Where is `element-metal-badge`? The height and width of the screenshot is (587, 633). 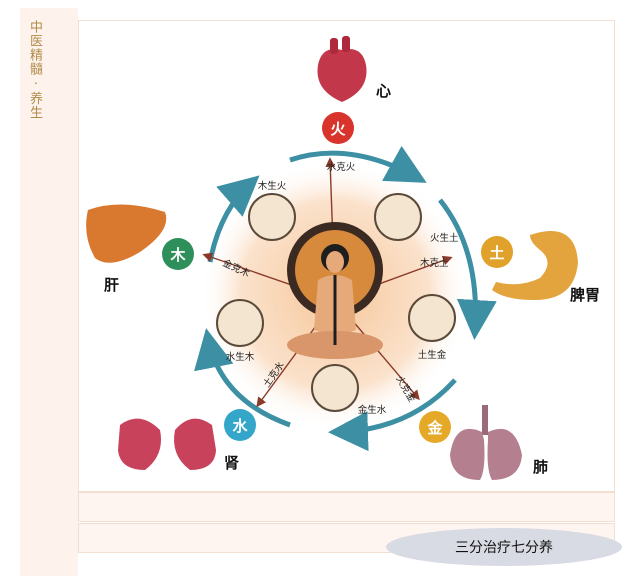
element-metal-badge is located at coordinates (435, 427).